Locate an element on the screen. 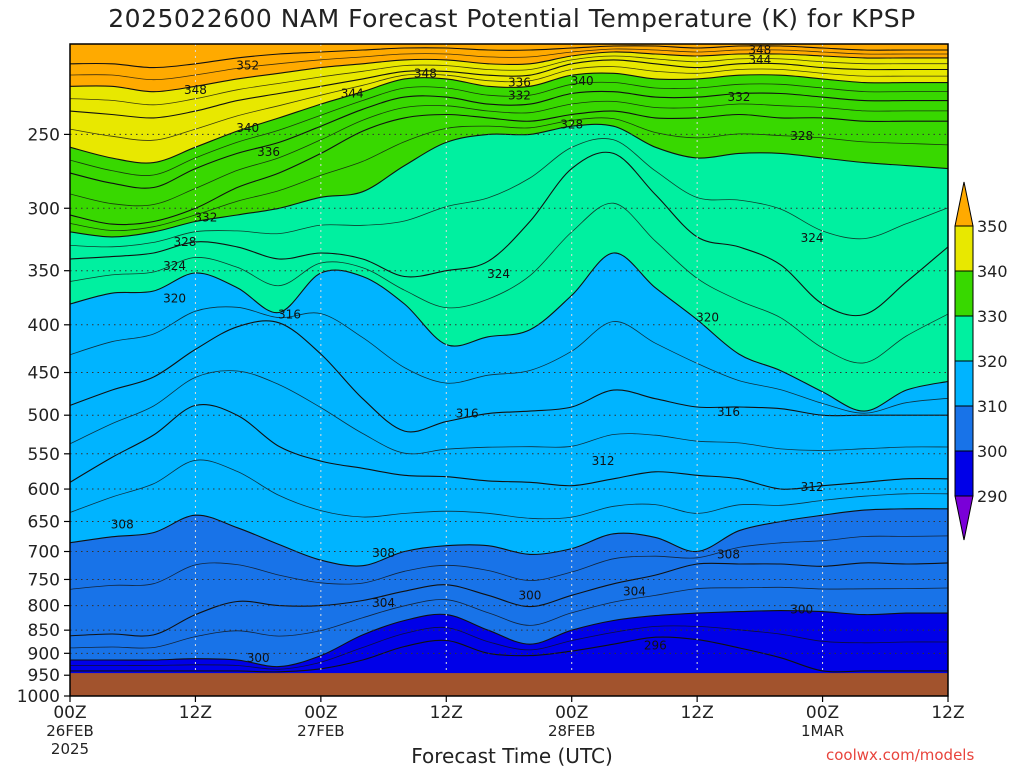 Image resolution: width=1024 pixels, height=768 pixels. y-tick-label-800: 800 is located at coordinates (44, 607).